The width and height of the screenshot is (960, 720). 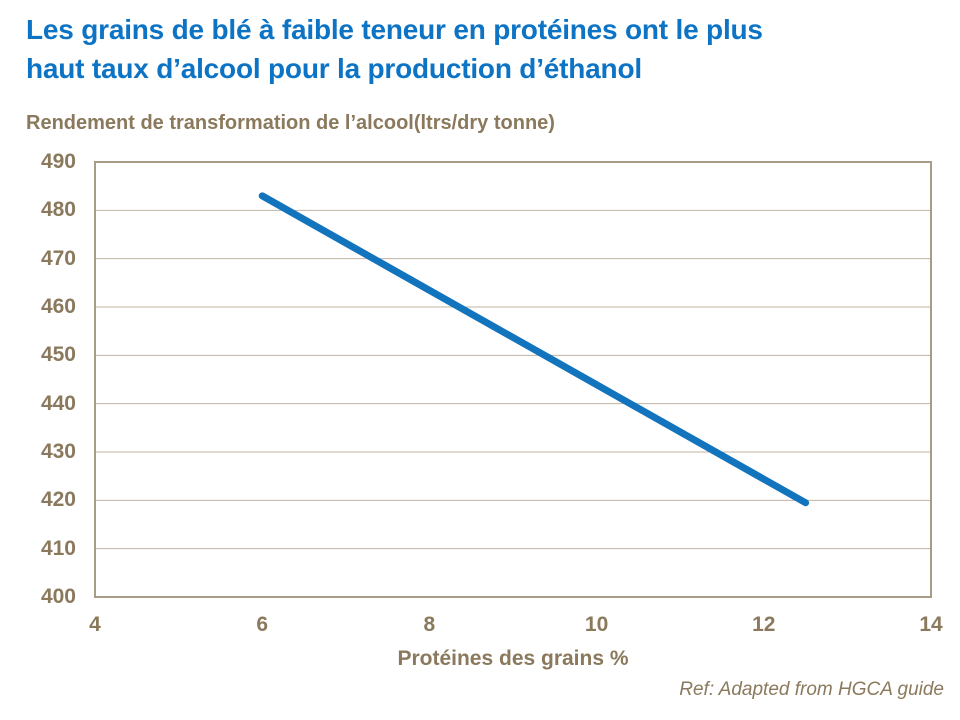 I want to click on y-tick-label: 450, so click(x=58, y=355).